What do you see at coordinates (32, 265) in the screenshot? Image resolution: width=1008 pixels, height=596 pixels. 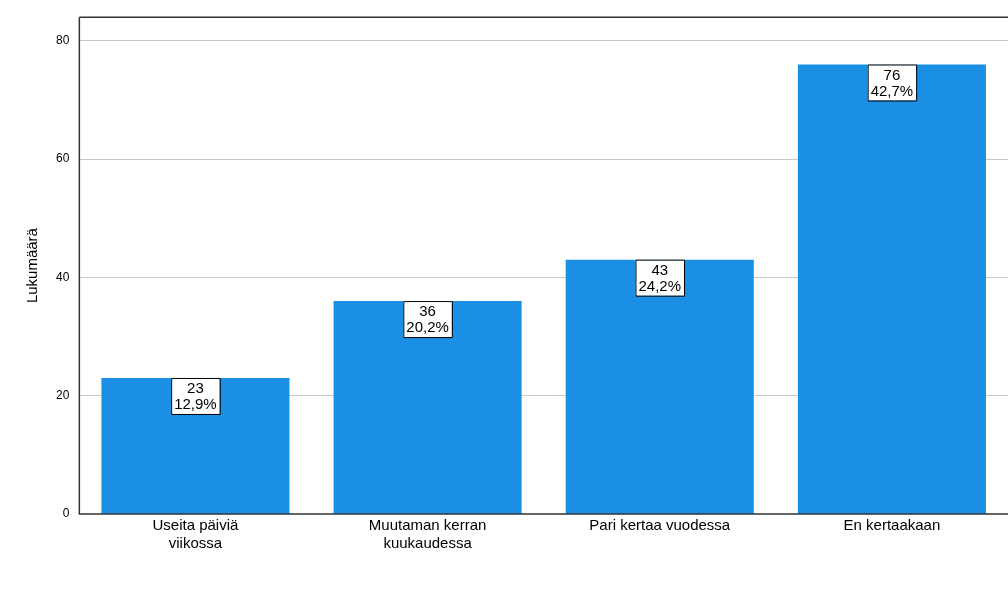 I see `y-axis-title: Lukumäärä` at bounding box center [32, 265].